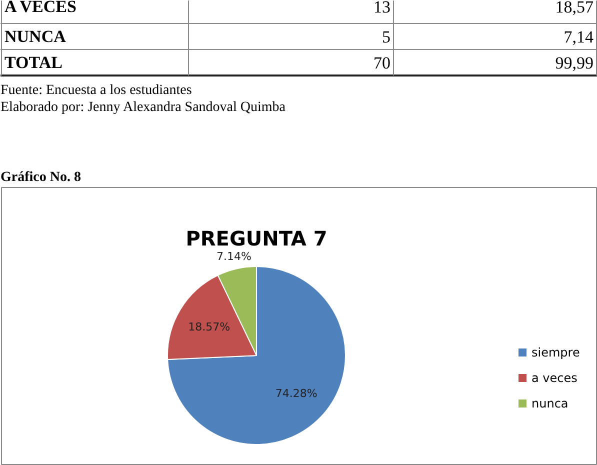 The image size is (597, 465). What do you see at coordinates (574, 63) in the screenshot?
I see `text: 99,99` at bounding box center [574, 63].